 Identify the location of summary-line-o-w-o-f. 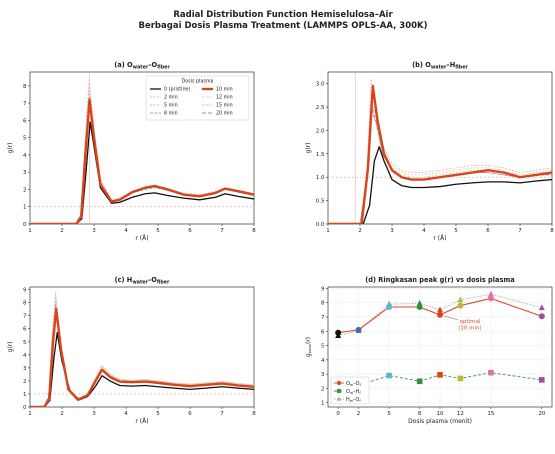
(440, 315).